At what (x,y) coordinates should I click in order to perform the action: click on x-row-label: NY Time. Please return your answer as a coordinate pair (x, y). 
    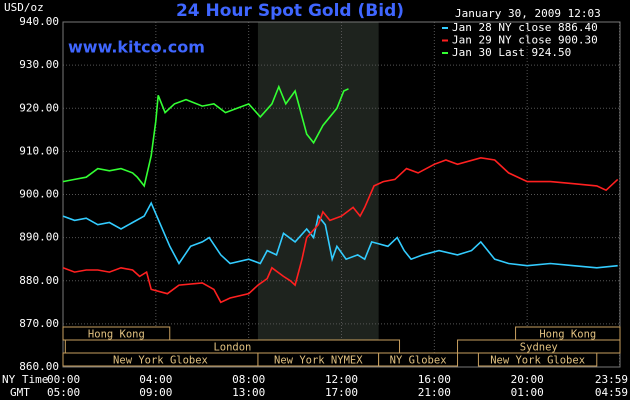
    Looking at the image, I should click on (25, 379).